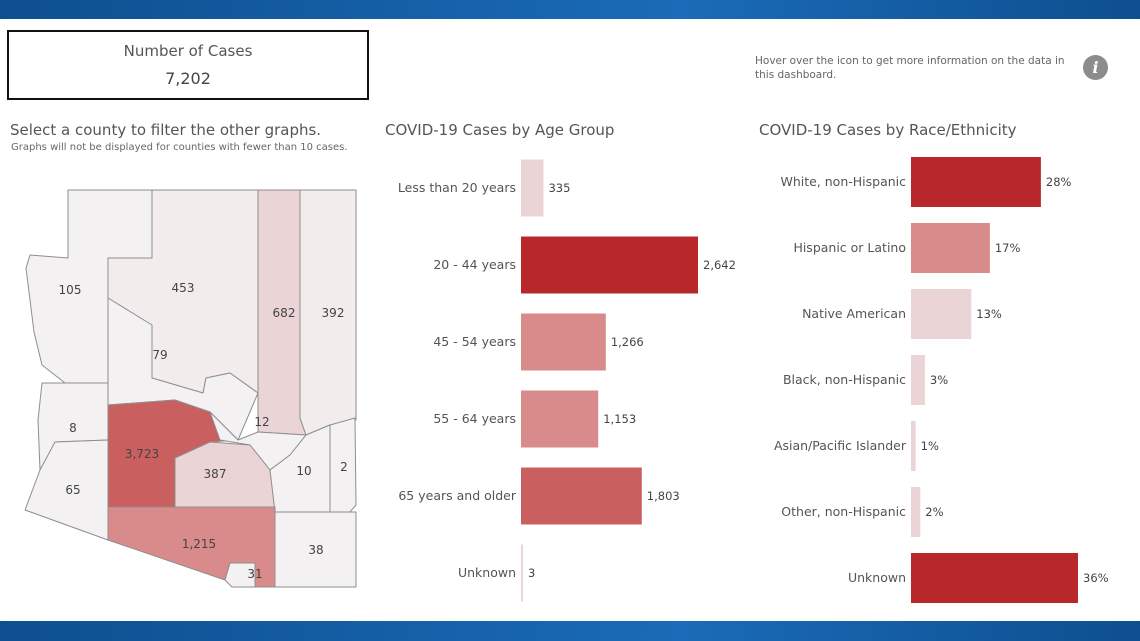 This screenshot has height=641, width=1140. I want to click on value-label: 2%, so click(934, 512).